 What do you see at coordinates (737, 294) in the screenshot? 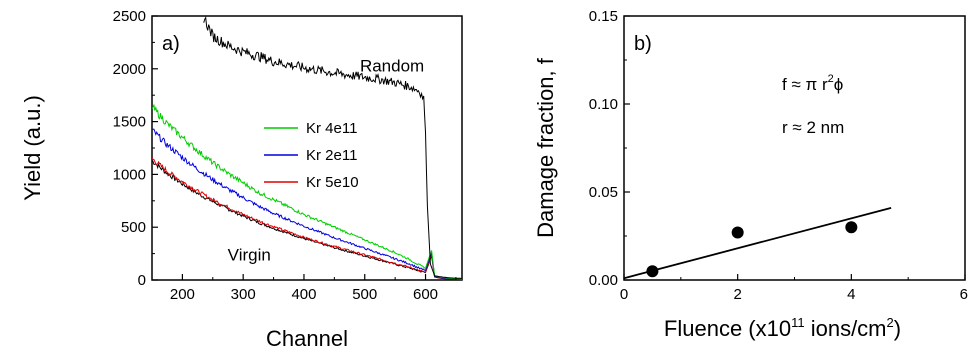
I see `x-tick-label-2: 2` at bounding box center [737, 294].